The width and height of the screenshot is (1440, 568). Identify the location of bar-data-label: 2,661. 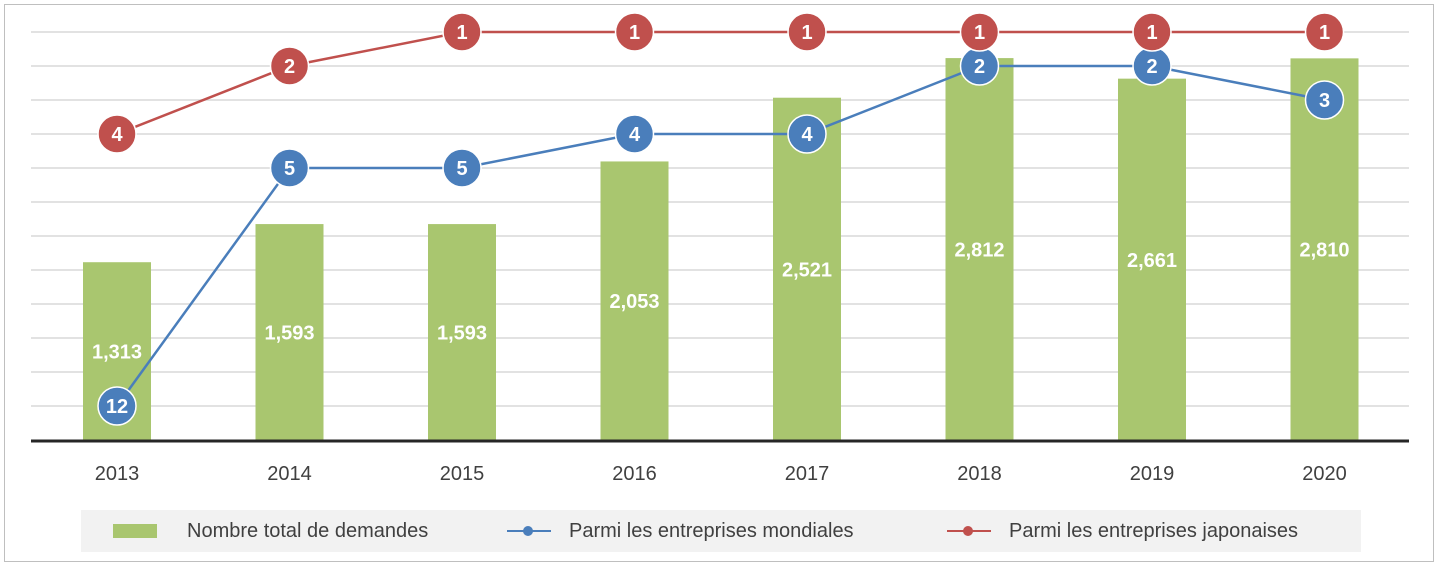
(1152, 261).